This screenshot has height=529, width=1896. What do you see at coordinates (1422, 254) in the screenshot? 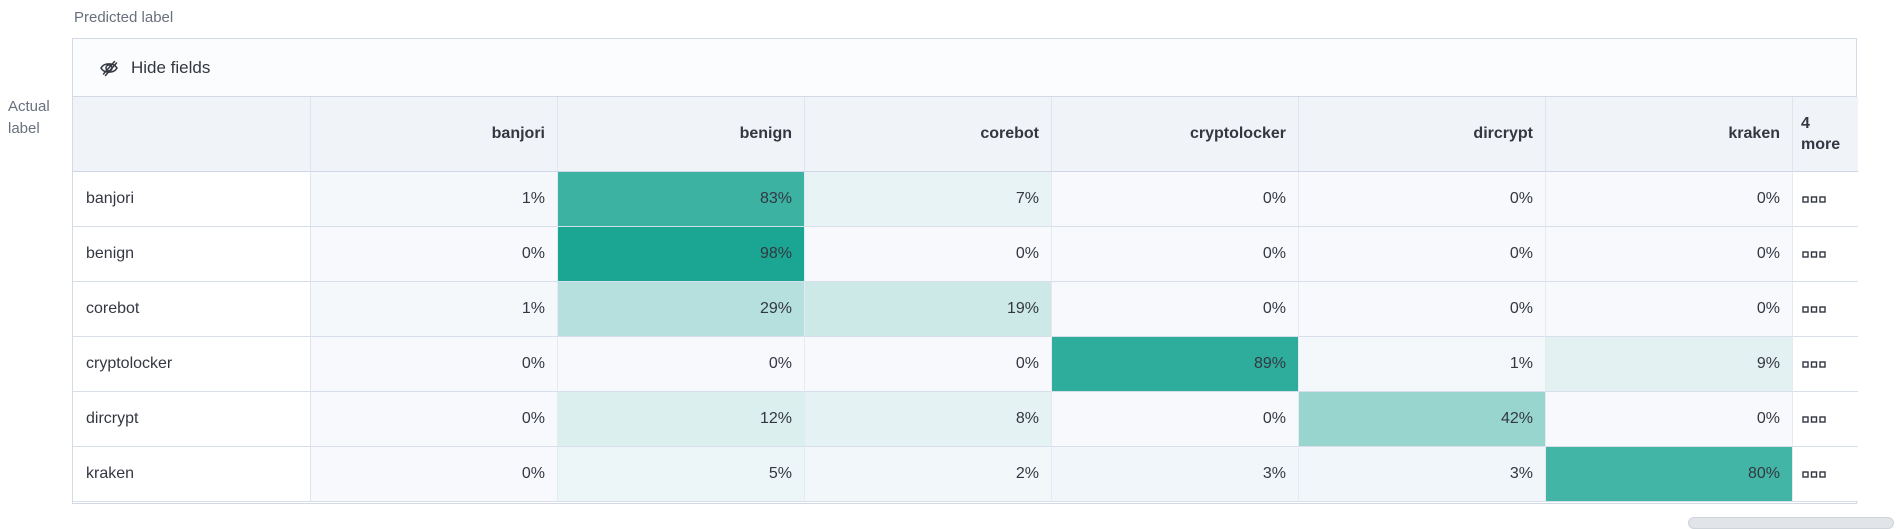
I see `matrix-cell-benign-dircrypt: 0%` at bounding box center [1422, 254].